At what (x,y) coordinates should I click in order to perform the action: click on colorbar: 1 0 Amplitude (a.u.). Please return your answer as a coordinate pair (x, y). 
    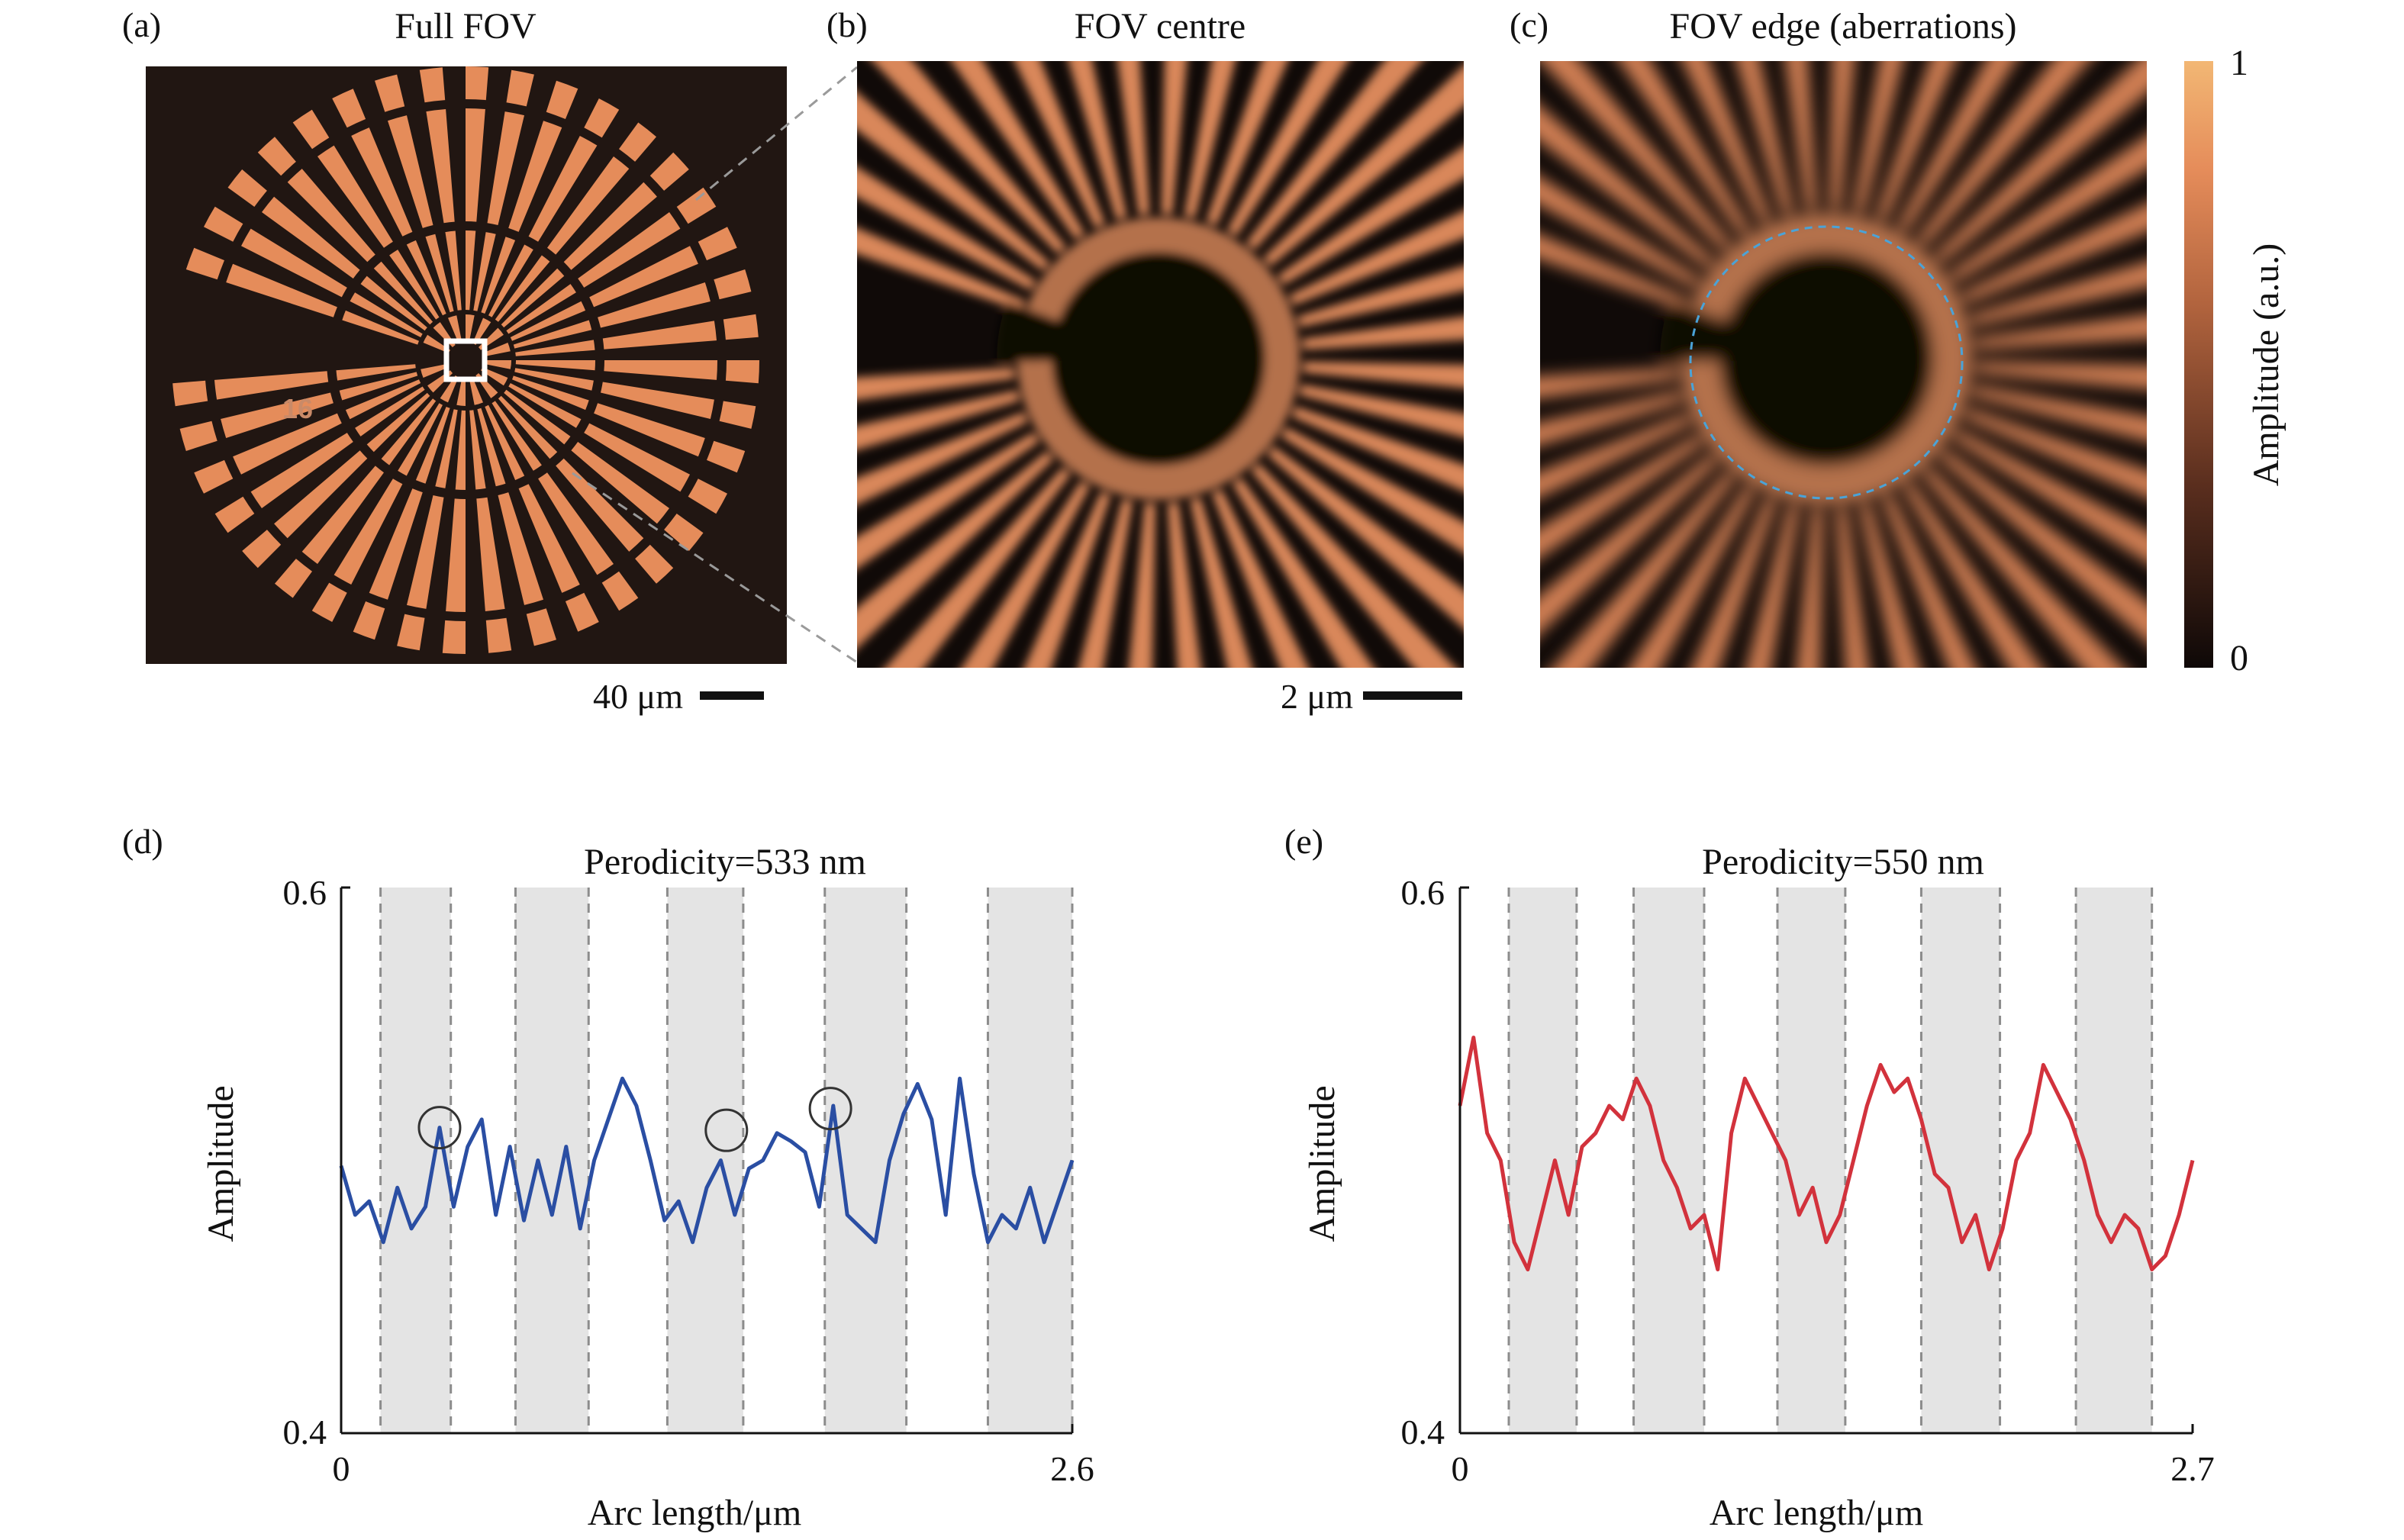
    Looking at the image, I should click on (2235, 361).